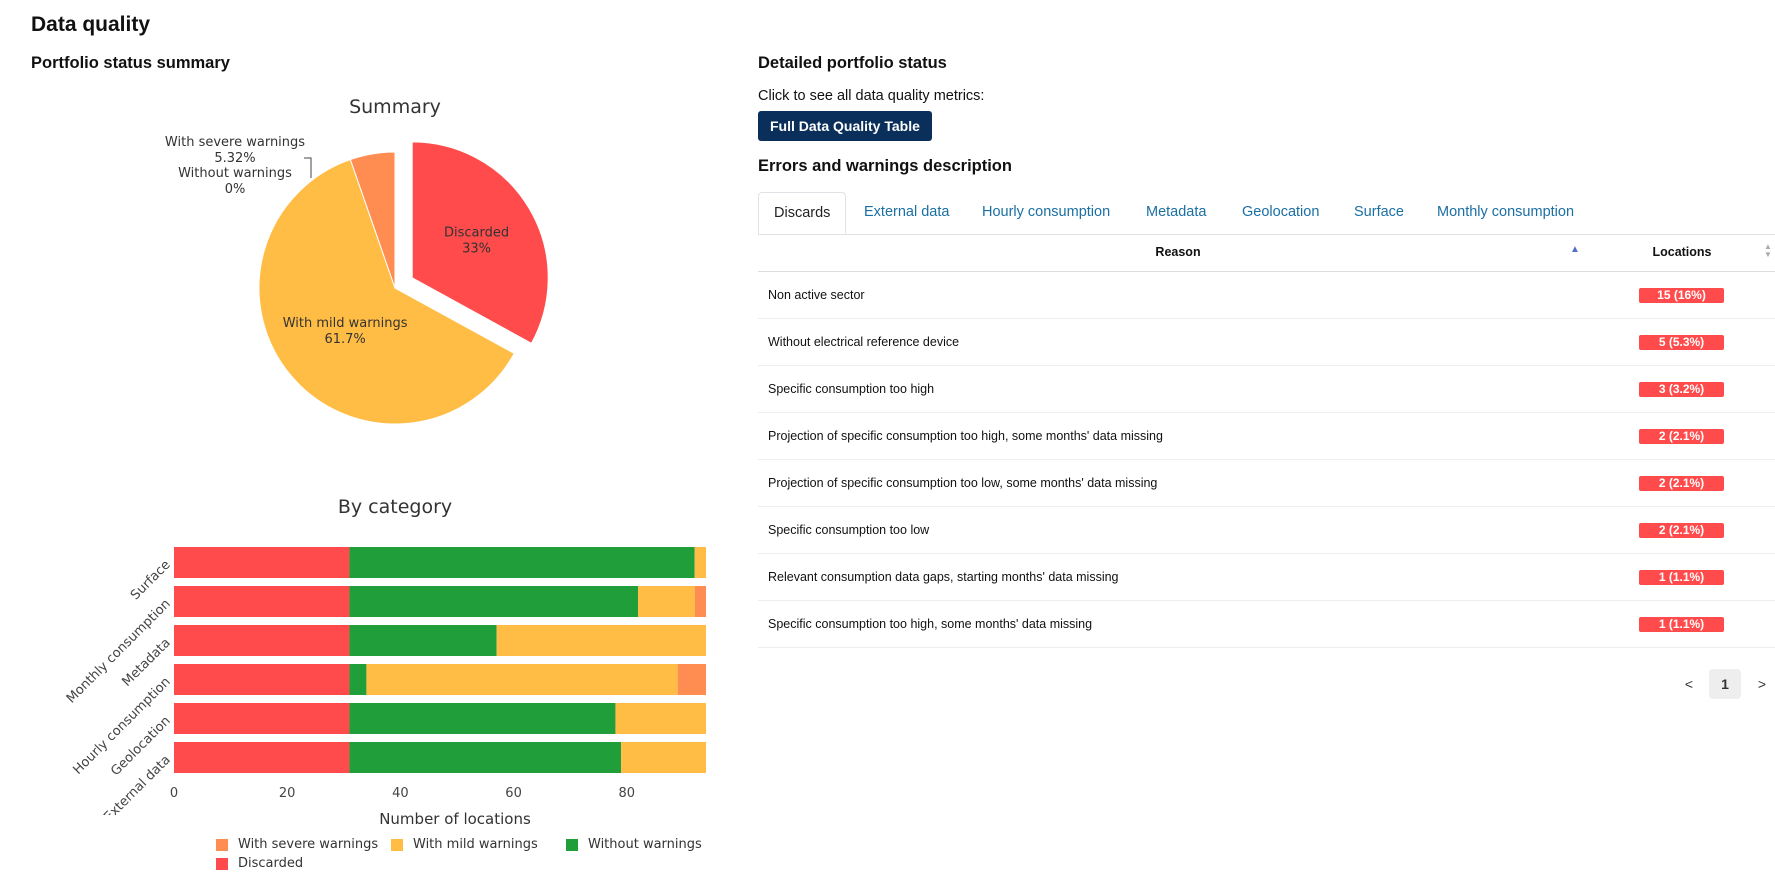  What do you see at coordinates (234, 158) in the screenshot?
I see `pie-outside-percent: 5.32%` at bounding box center [234, 158].